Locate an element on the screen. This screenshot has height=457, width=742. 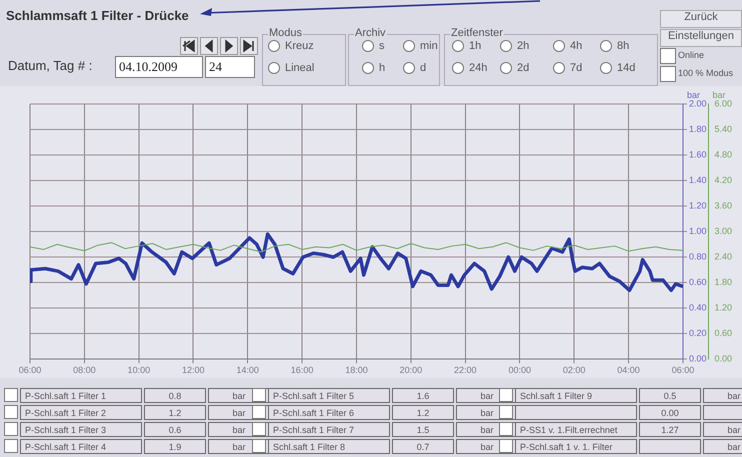
x-tick-label: 18:00 is located at coordinates (356, 370).